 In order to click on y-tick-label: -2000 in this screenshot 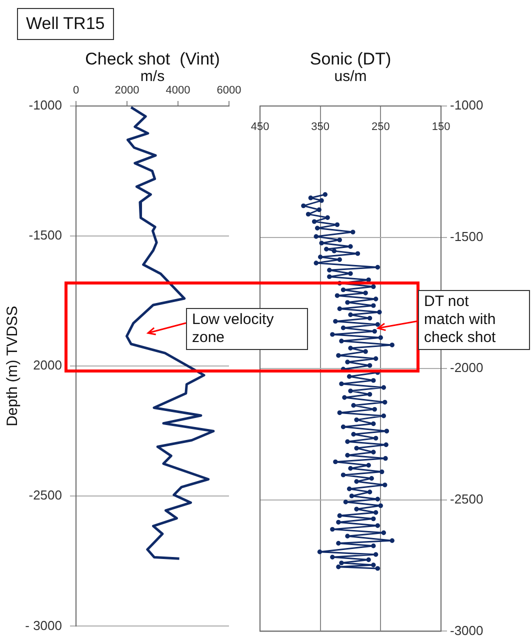, I will do `click(467, 368)`.